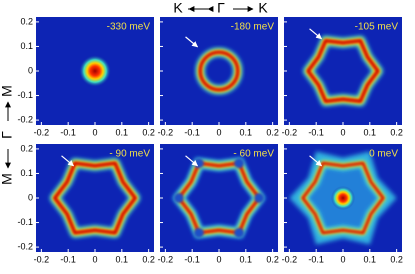 Image resolution: width=415 pixels, height=274 pixels. I want to click on energy-label: - 90 meV, so click(129, 154).